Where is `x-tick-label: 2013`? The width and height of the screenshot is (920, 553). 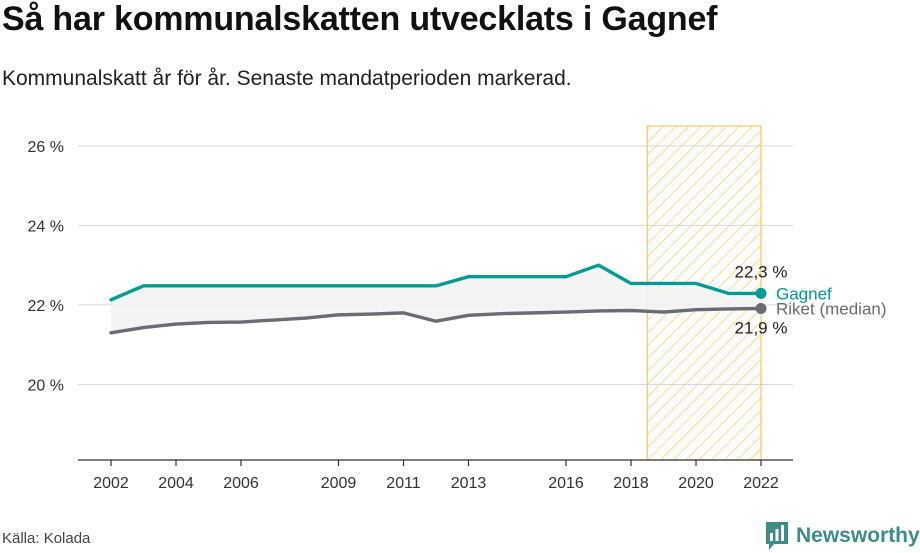
x-tick-label: 2013 is located at coordinates (469, 483).